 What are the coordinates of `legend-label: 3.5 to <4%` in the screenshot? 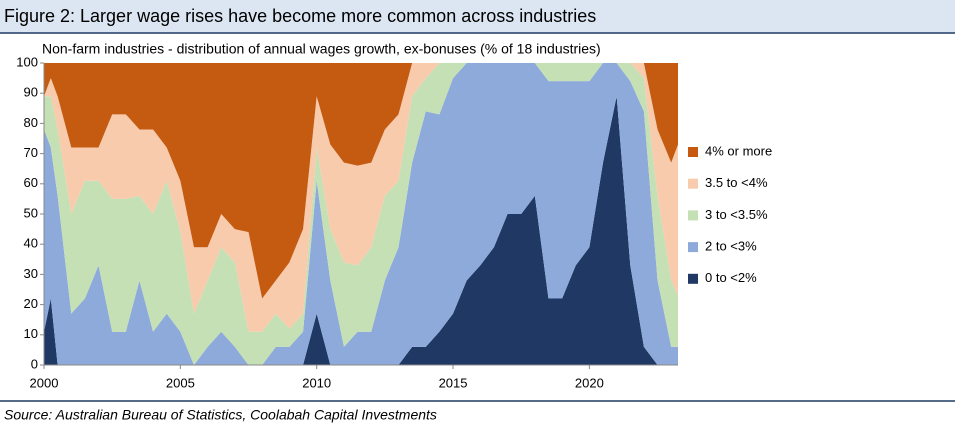 It's located at (736, 182).